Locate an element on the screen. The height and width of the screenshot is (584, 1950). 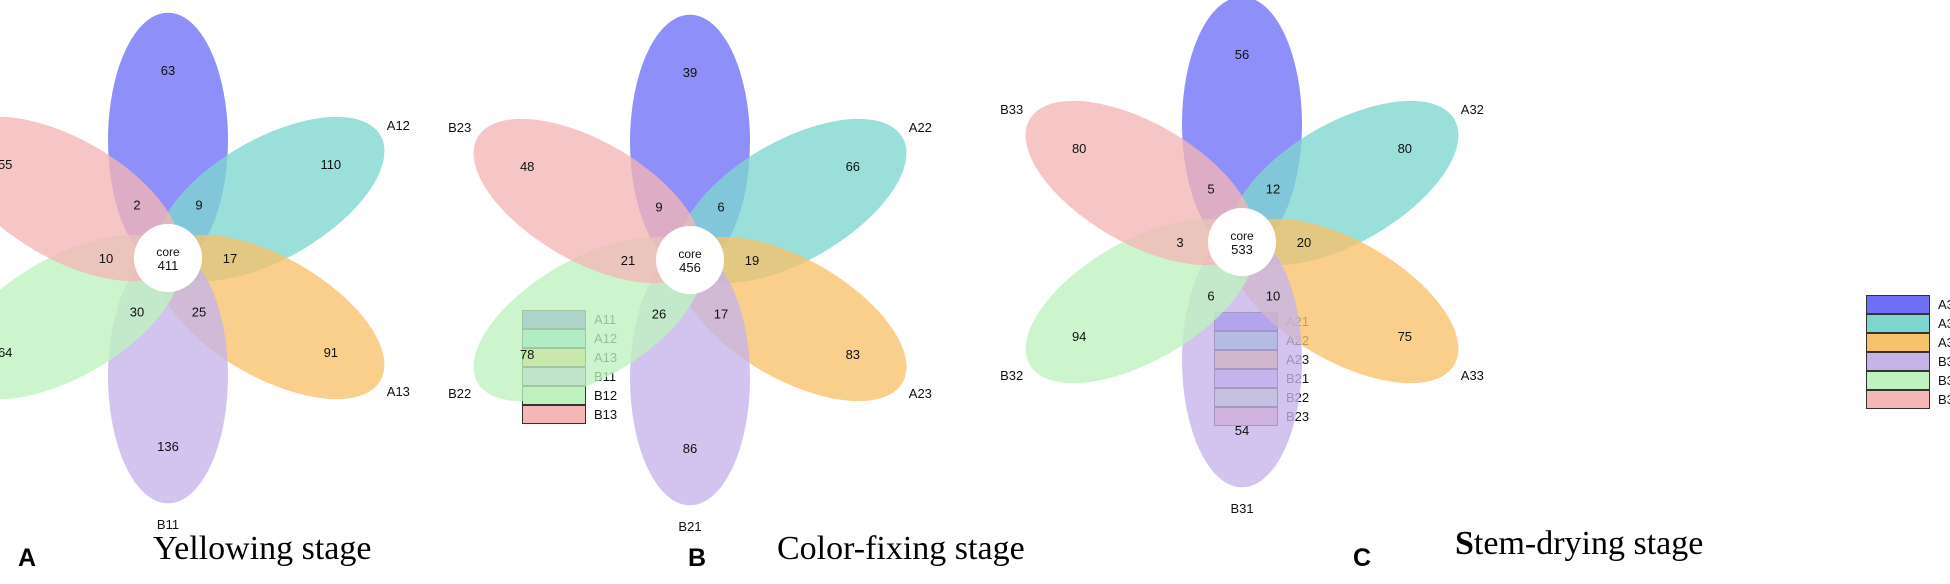
legend-item-b33: B33 is located at coordinates (1908, 399).